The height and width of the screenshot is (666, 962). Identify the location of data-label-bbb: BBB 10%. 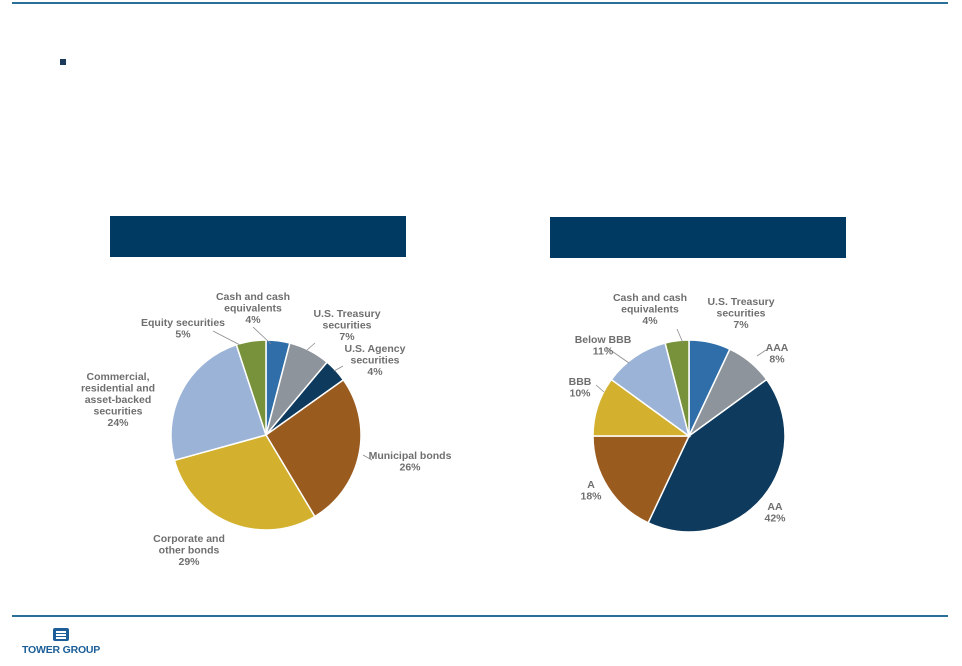
(580, 388).